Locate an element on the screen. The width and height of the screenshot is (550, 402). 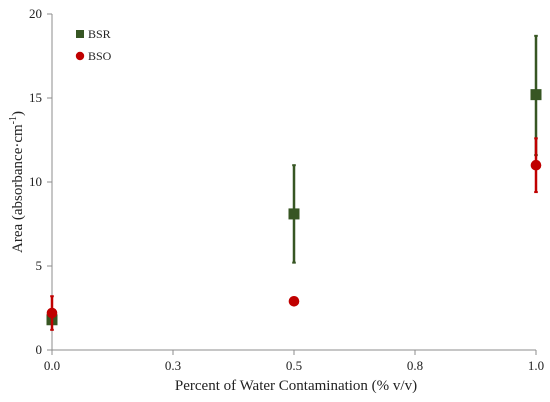
y-axis-title-main: Area (absorbance·cm is located at coordinates (18, 188).